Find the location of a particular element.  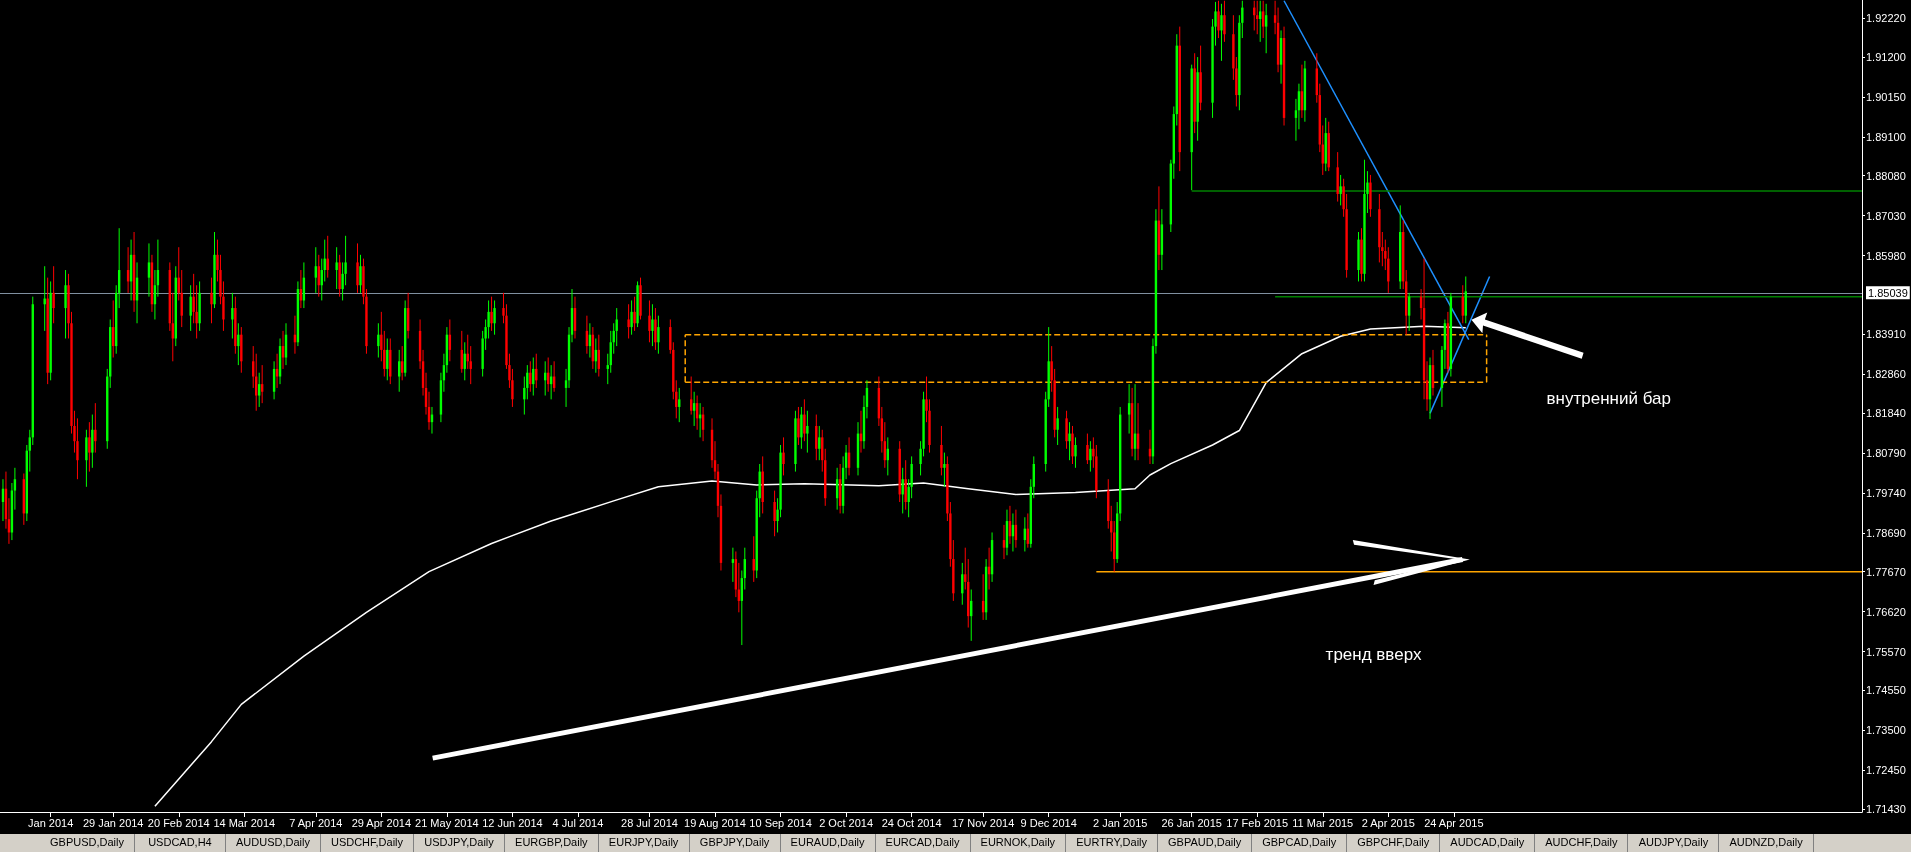

y-tick-label: 1.81840 is located at coordinates (1886, 413).